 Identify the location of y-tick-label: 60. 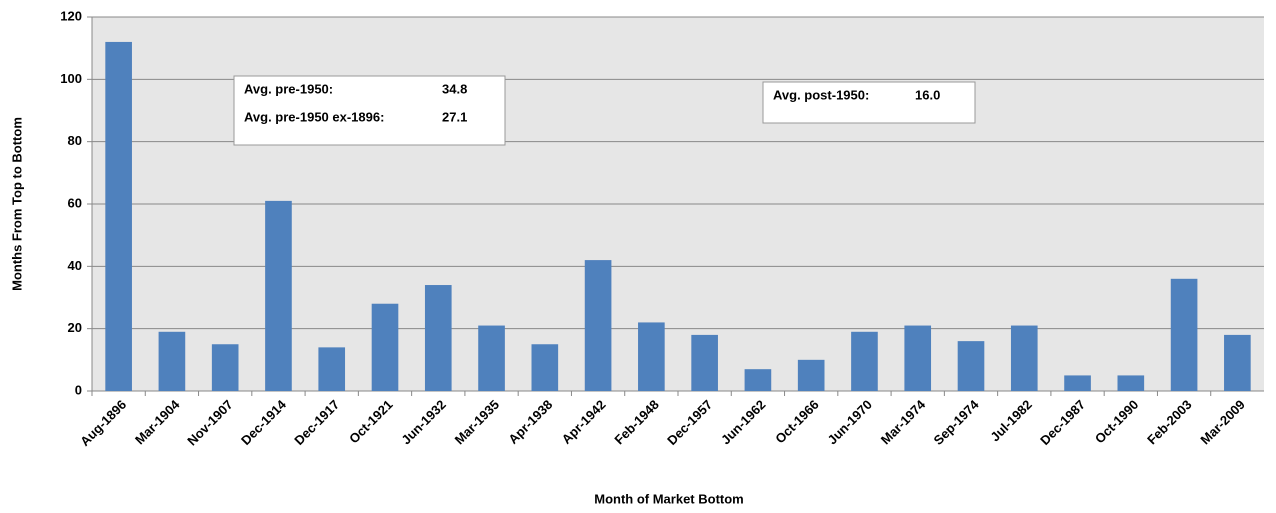
(75, 202).